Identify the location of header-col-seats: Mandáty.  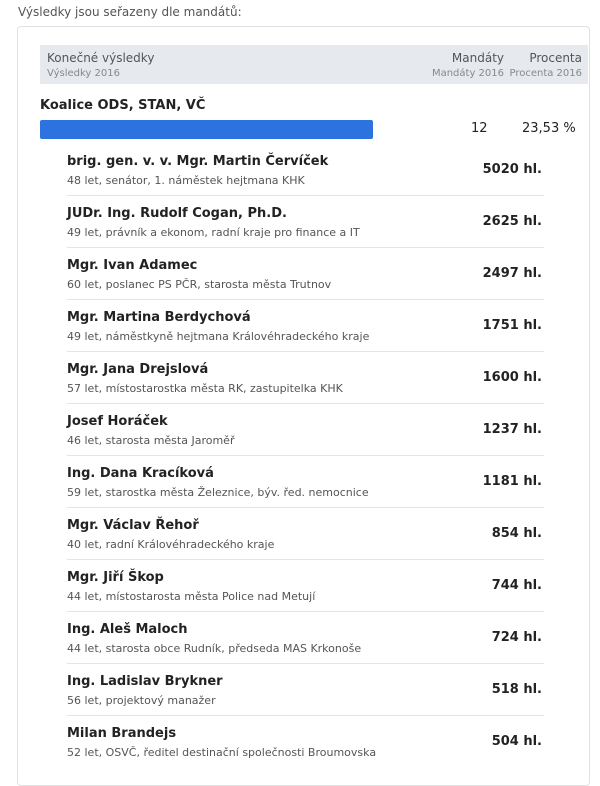
(477, 58).